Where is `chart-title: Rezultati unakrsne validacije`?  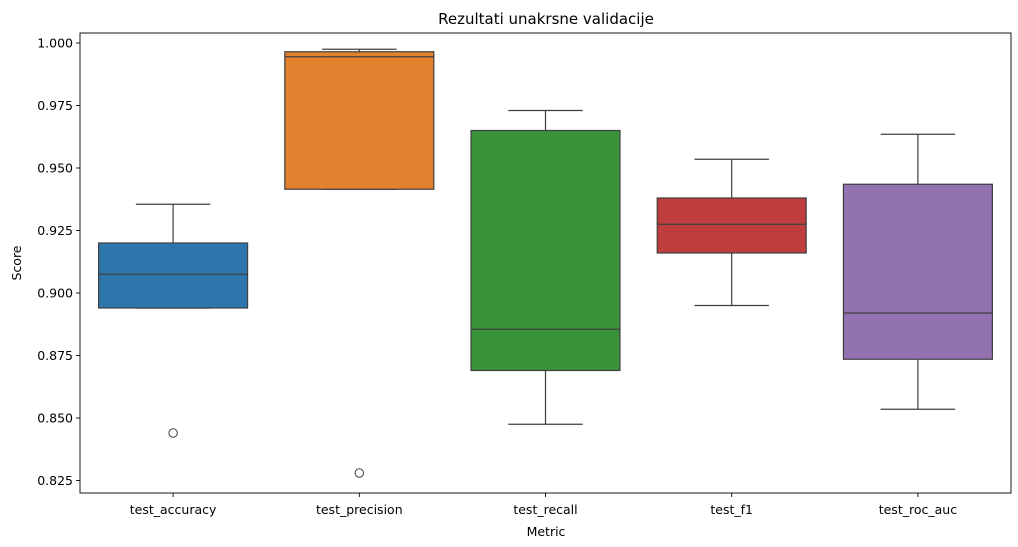
chart-title: Rezultati unakrsne validacije is located at coordinates (546, 19).